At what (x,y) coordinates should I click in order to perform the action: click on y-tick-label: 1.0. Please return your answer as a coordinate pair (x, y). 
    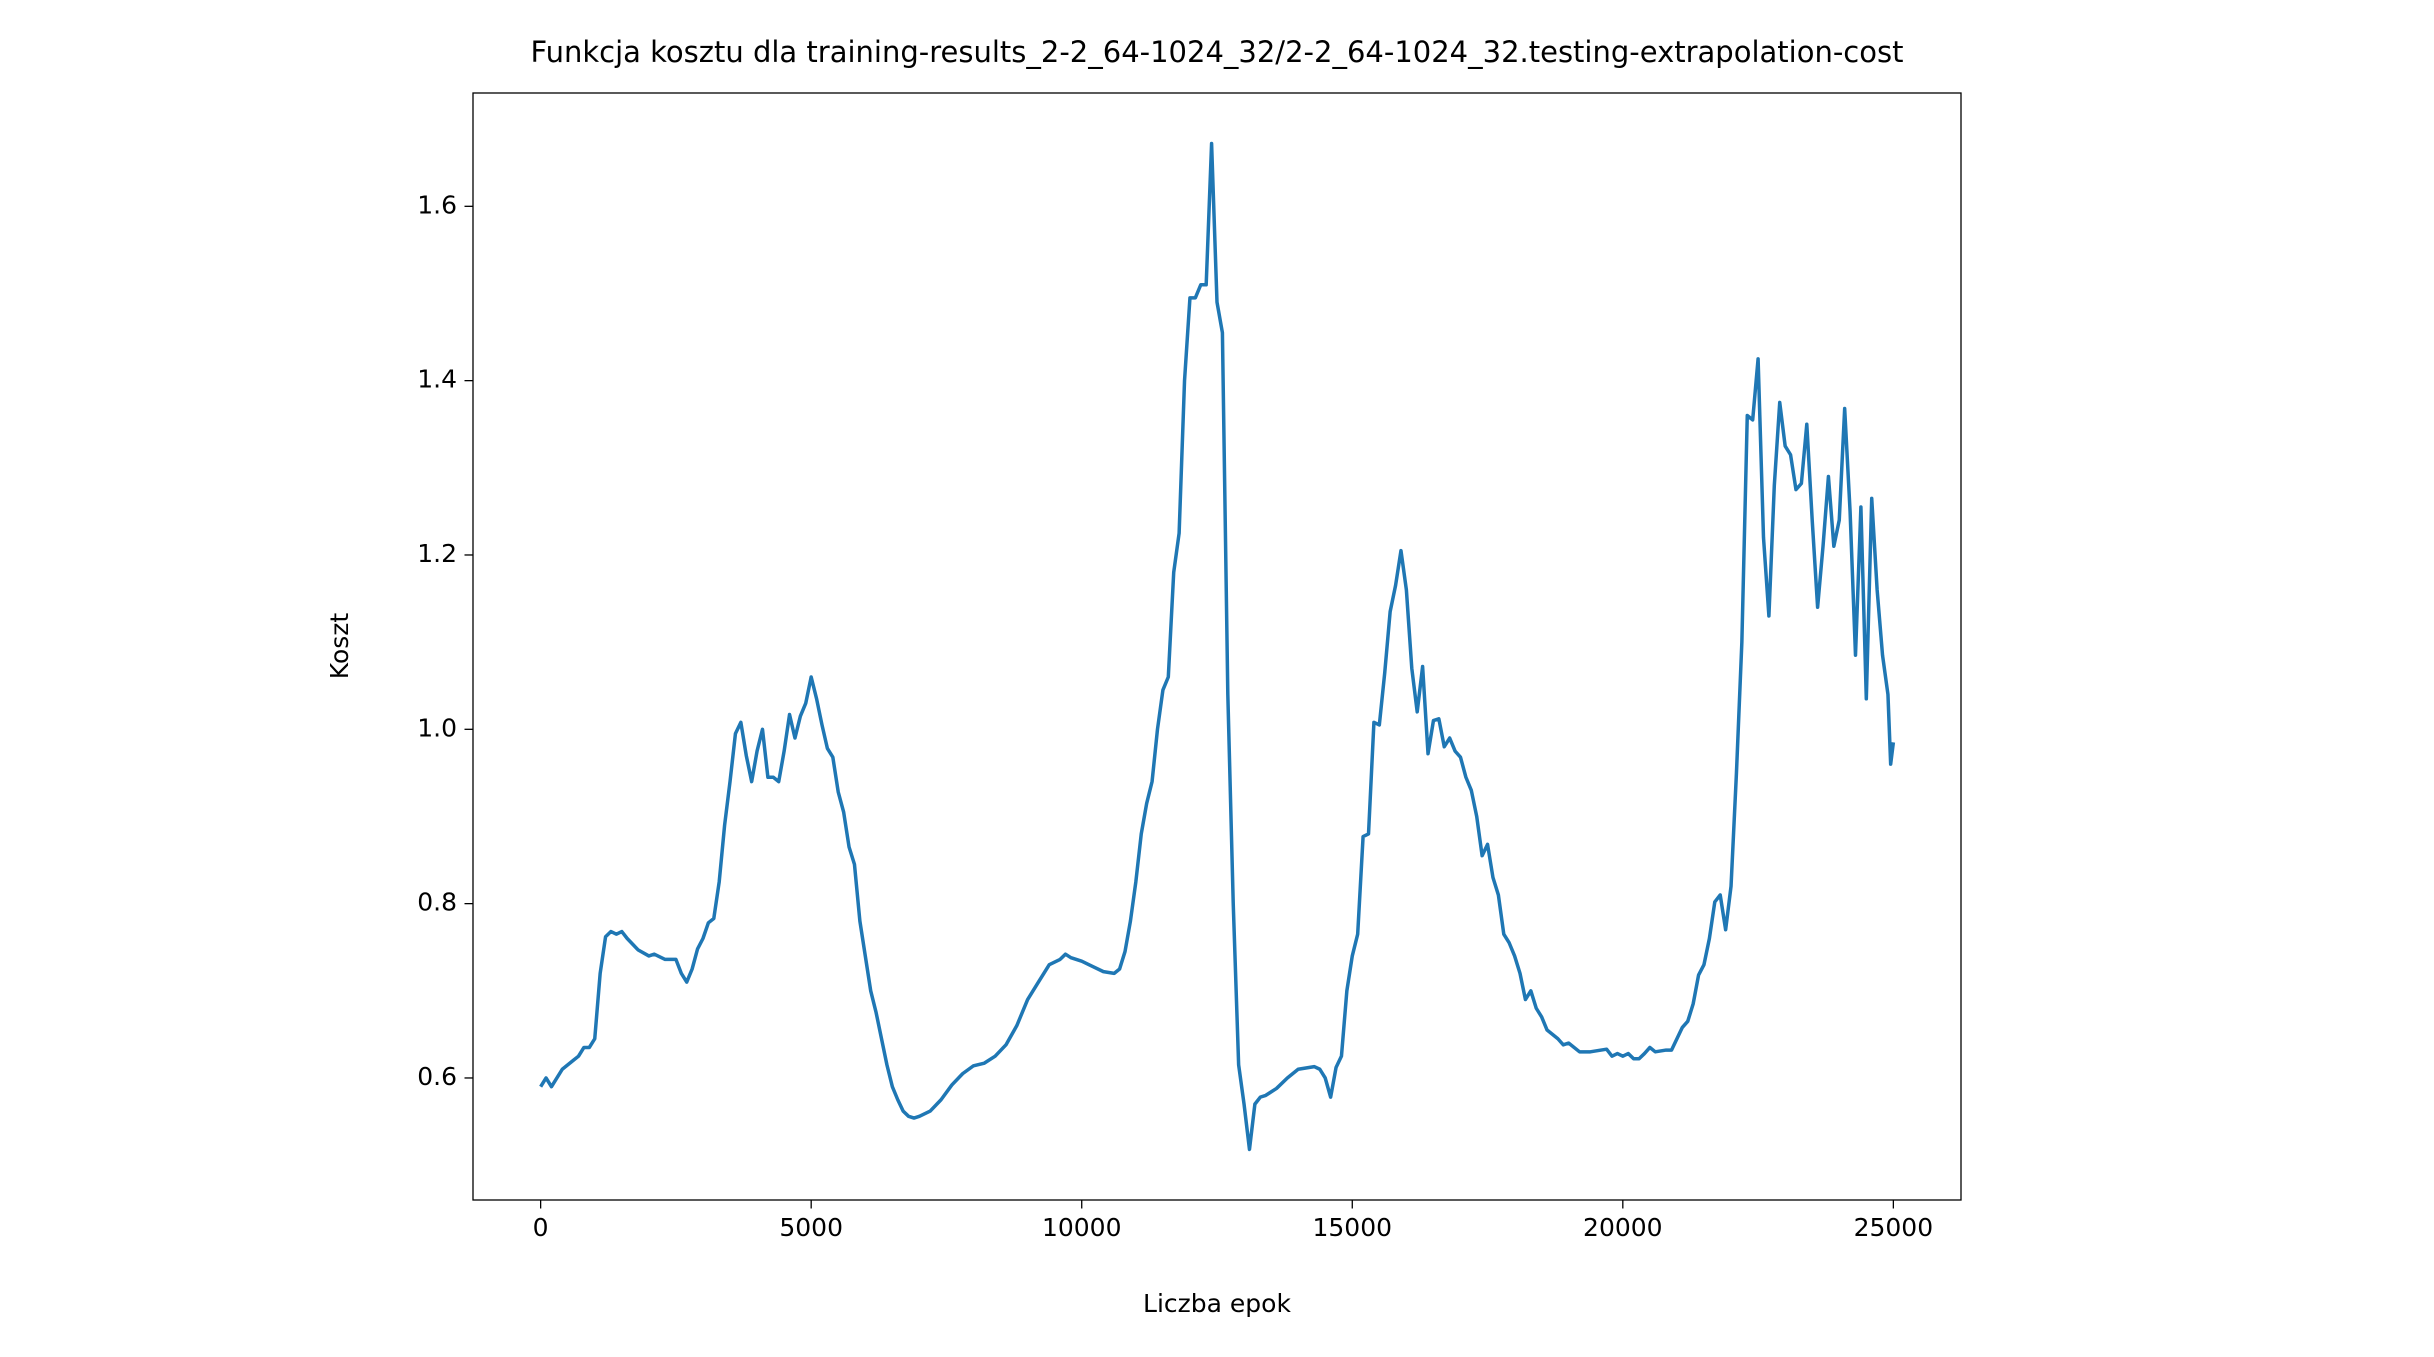
    Looking at the image, I should click on (437, 727).